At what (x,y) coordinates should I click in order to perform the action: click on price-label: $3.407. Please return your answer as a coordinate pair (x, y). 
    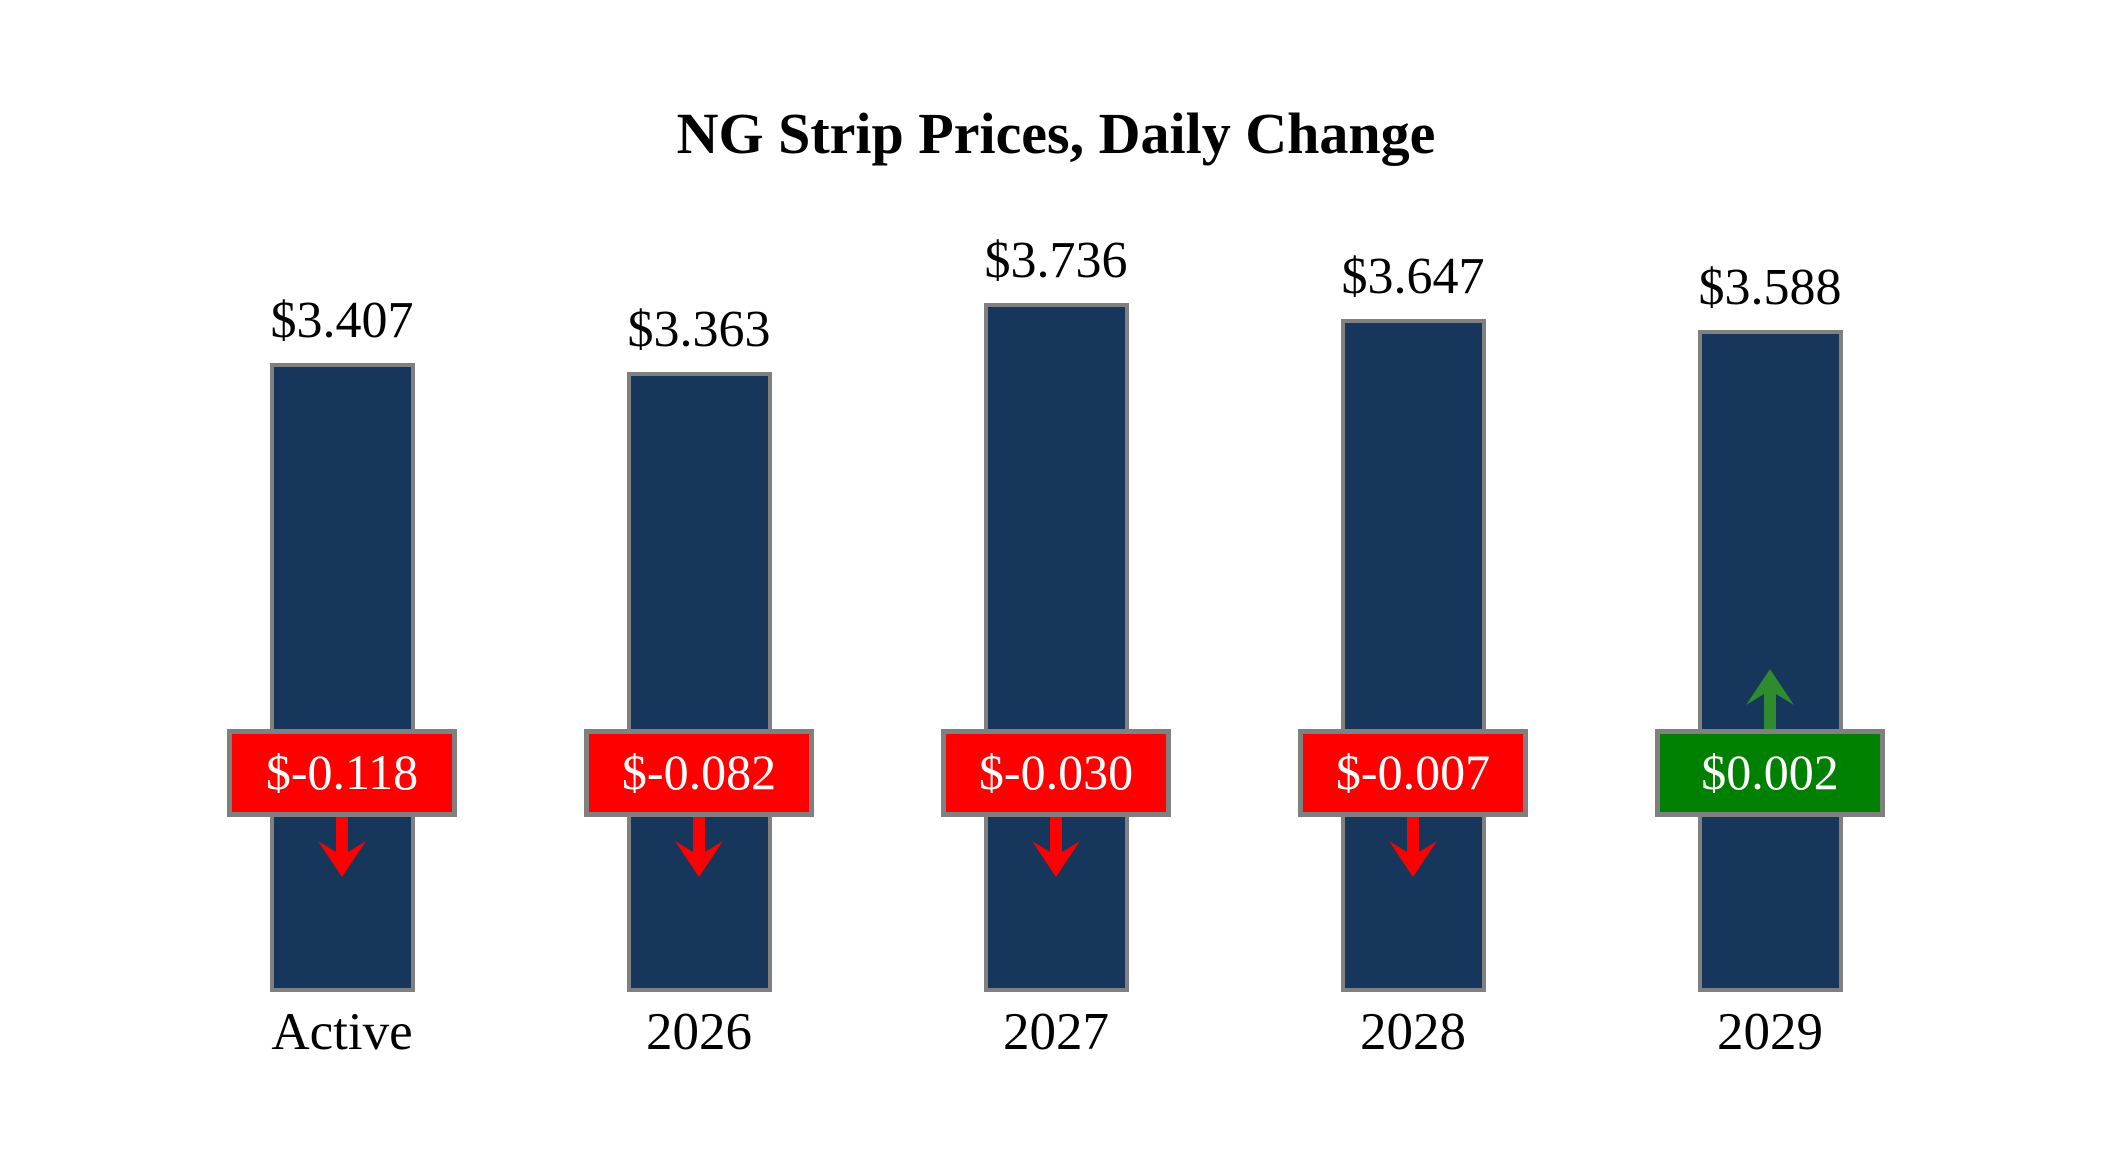
    Looking at the image, I should click on (342, 321).